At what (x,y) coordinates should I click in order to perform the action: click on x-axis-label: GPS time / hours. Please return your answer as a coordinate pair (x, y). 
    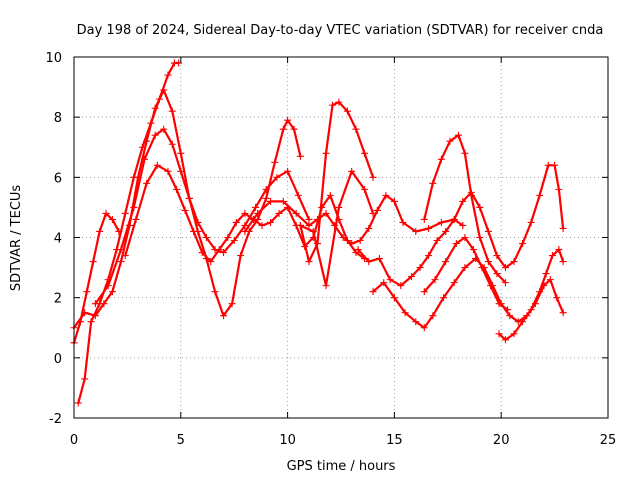
    Looking at the image, I should click on (341, 466).